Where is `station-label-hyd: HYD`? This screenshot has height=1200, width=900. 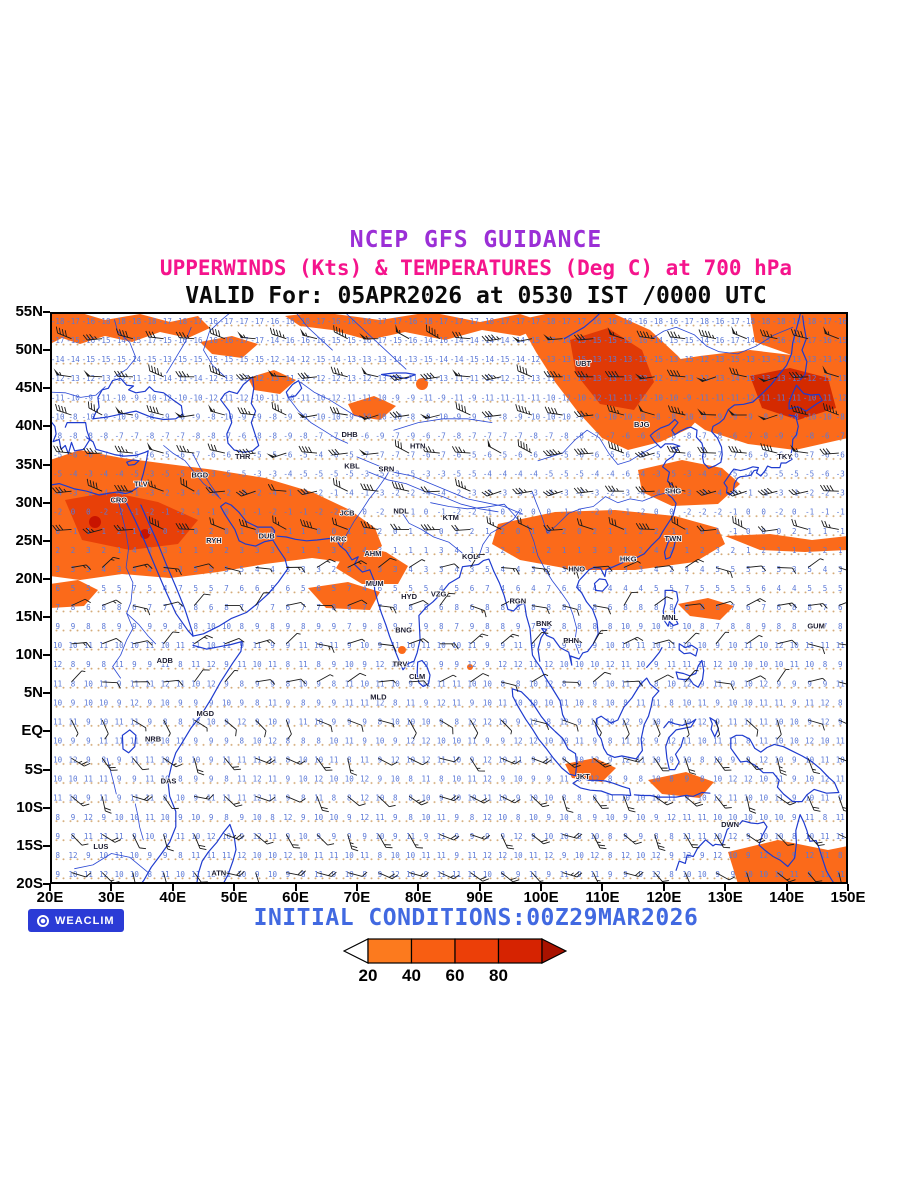
station-label-hyd: HYD is located at coordinates (409, 596).